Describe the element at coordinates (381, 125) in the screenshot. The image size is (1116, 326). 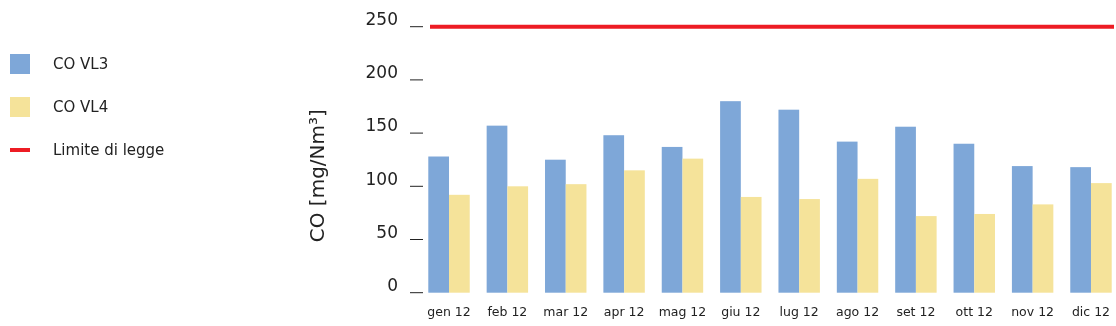
I see `y-tick-label: 150` at that location.